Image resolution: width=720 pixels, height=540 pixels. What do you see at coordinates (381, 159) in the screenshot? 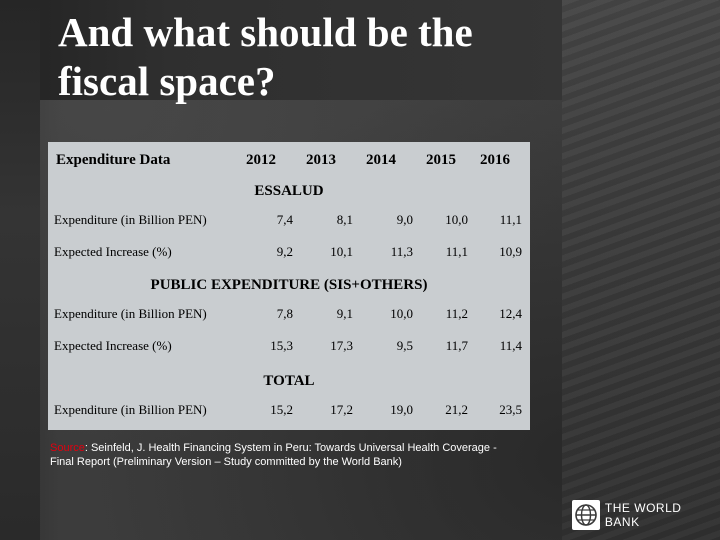
I see `header-year: 2014` at bounding box center [381, 159].